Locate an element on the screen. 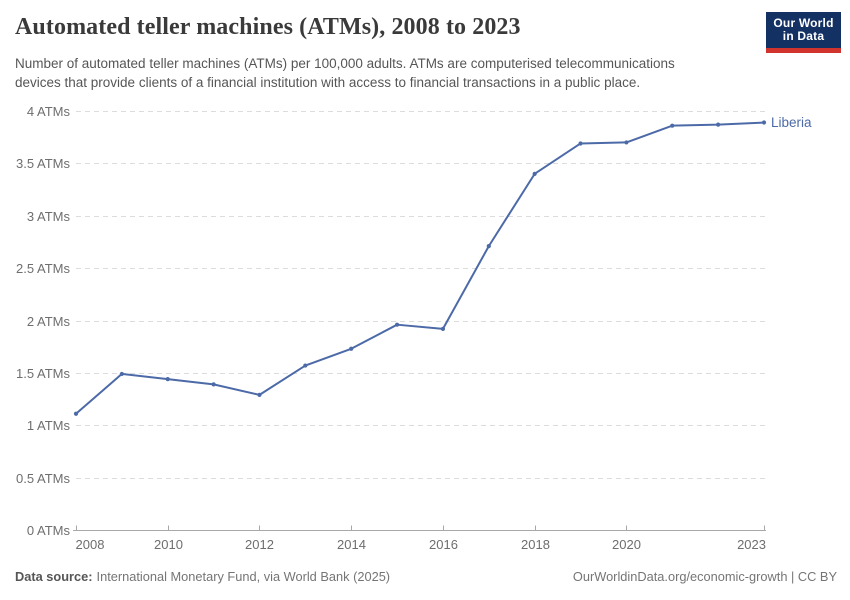  series-label: Liberia is located at coordinates (791, 122).